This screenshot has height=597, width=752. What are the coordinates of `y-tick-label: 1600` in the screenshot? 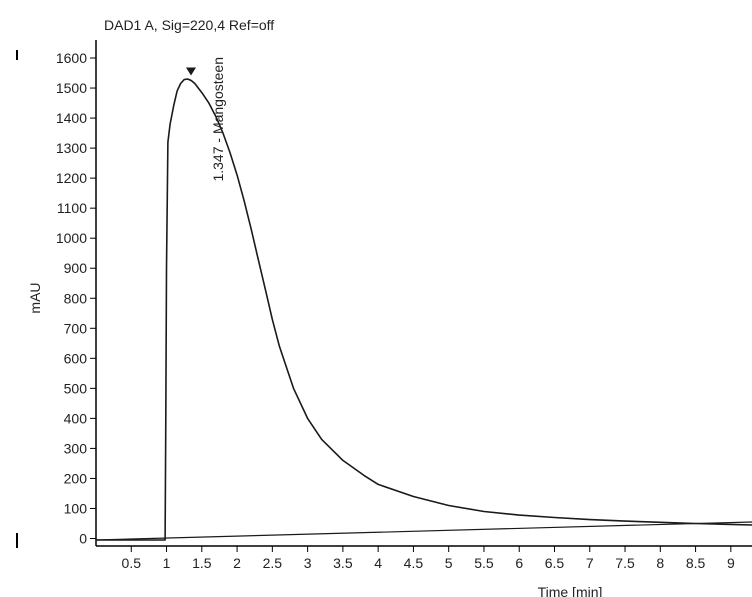 It's located at (71, 58).